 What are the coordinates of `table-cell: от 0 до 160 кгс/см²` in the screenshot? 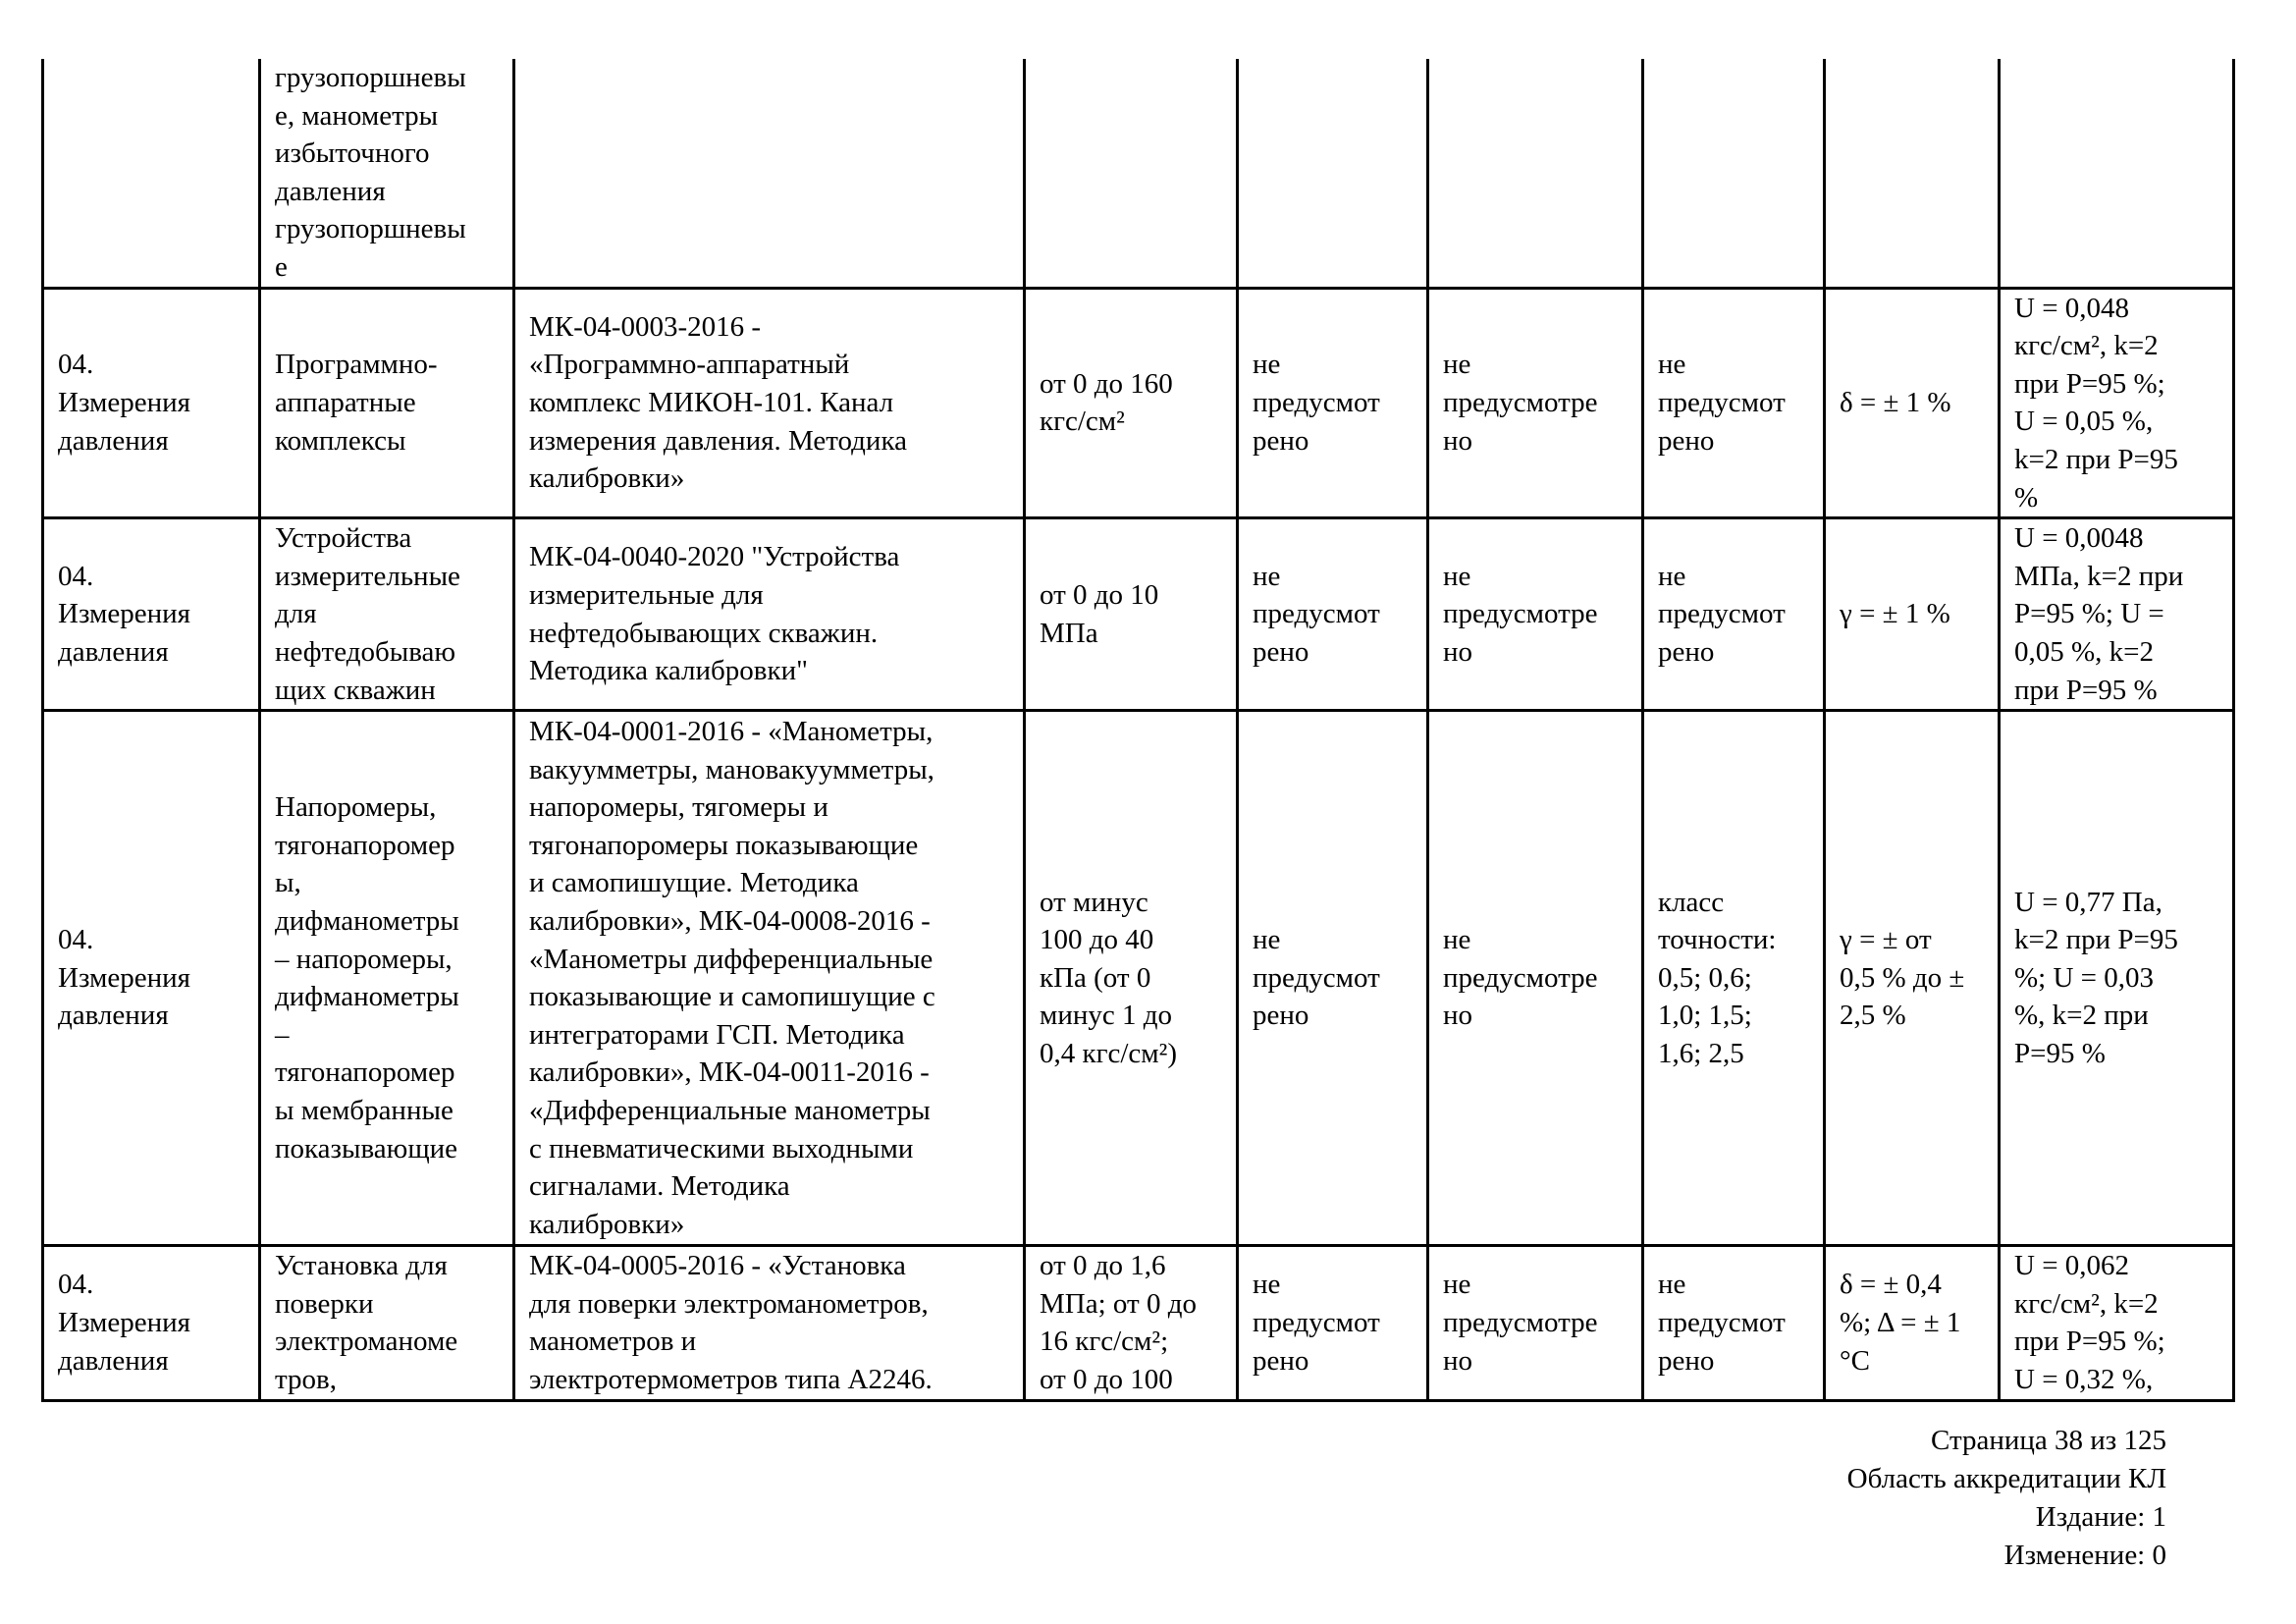 It's located at (1131, 403).